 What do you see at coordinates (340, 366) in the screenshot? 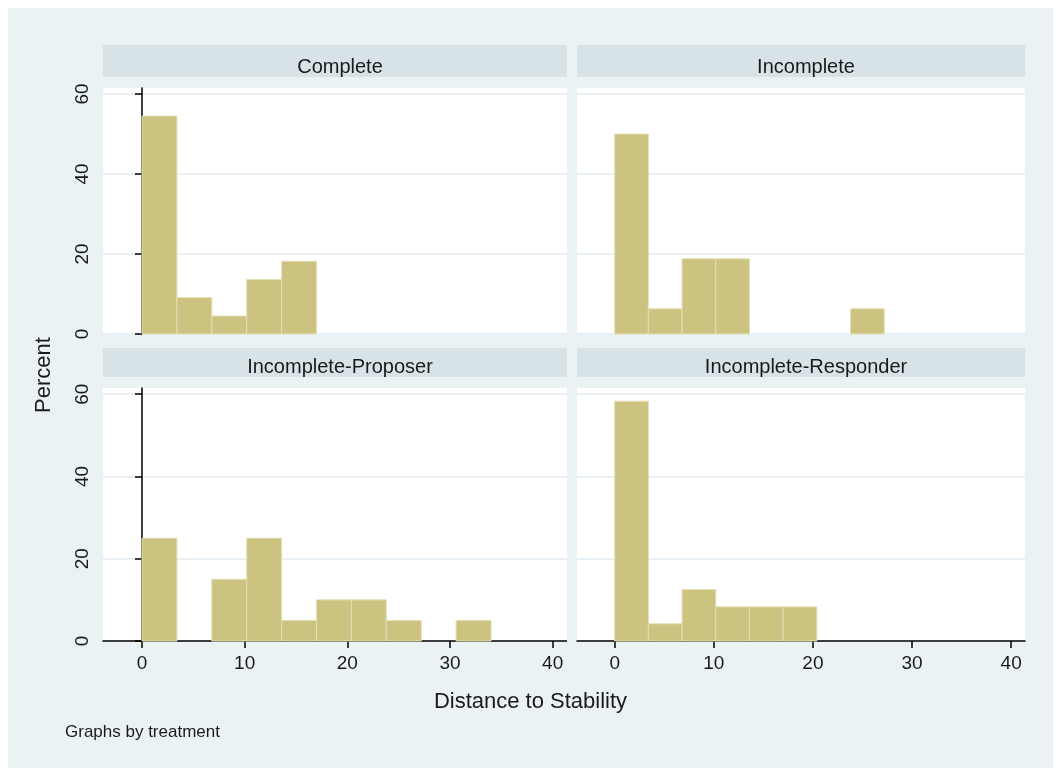
I see `chart-title: Incomplete-Proposer` at bounding box center [340, 366].